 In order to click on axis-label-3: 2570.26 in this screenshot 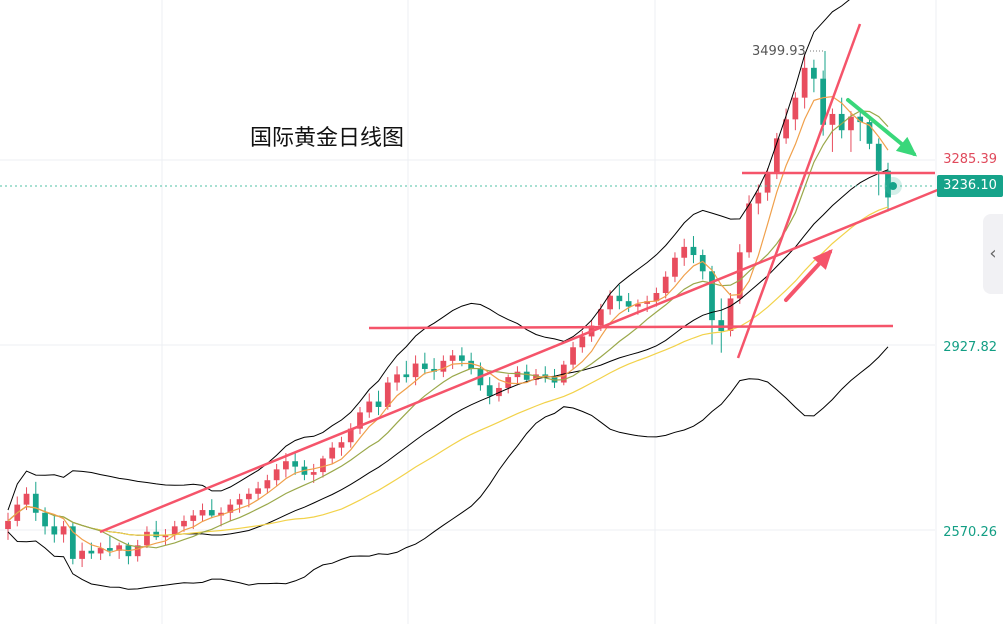, I will do `click(970, 532)`.